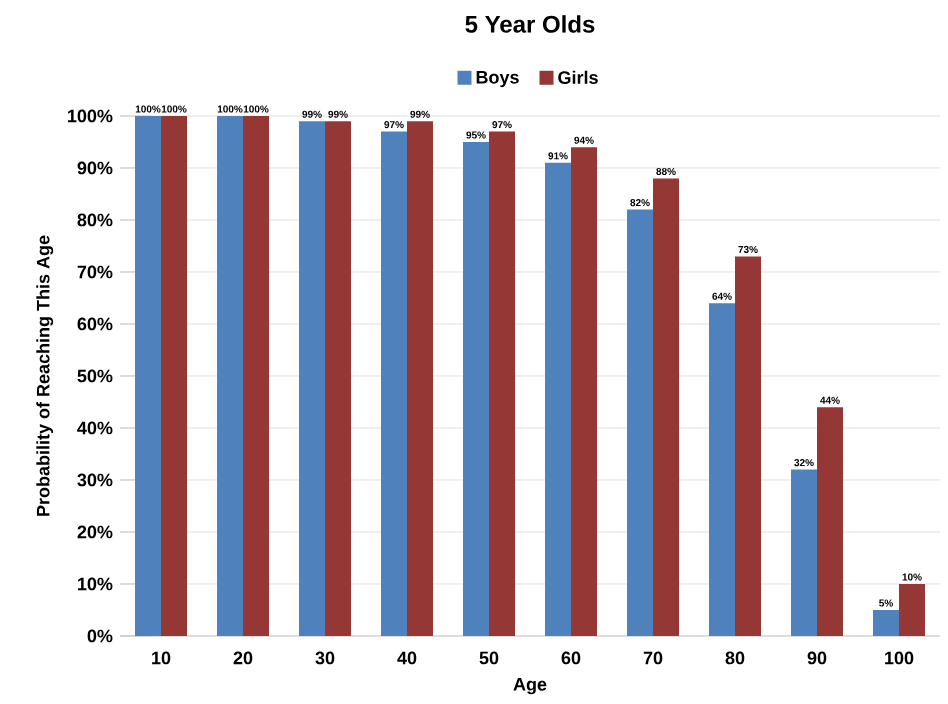 This screenshot has width=948, height=704. I want to click on y-tick-label: 30%, so click(95, 480).